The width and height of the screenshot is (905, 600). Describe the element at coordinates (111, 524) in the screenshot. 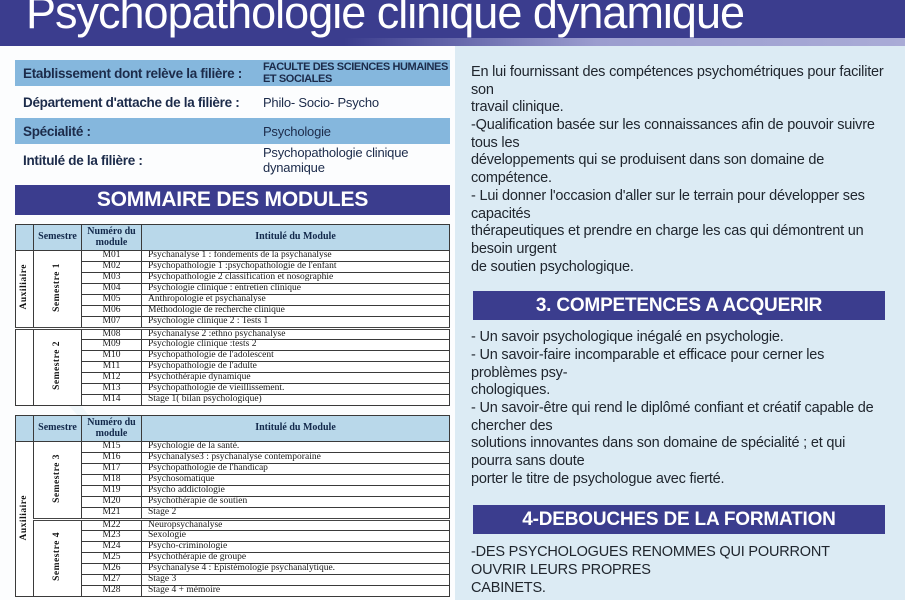

I see `module-code: M22` at that location.